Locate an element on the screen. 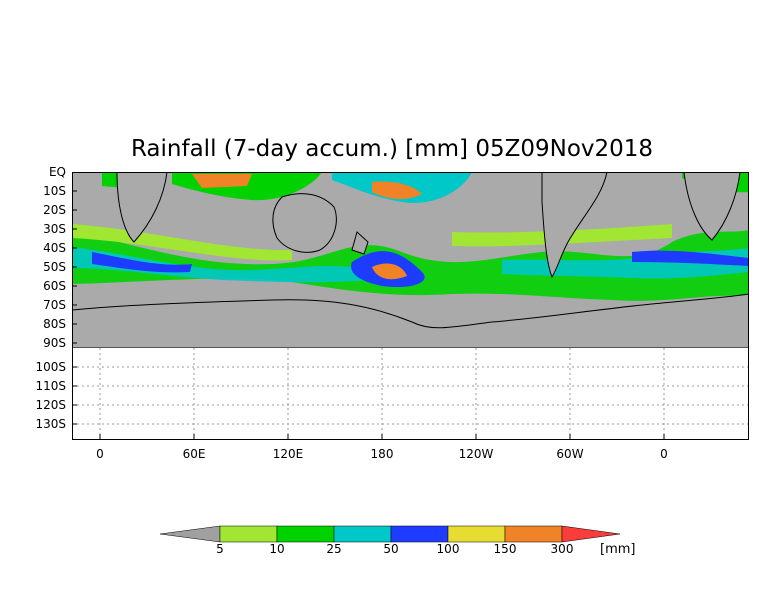  empty-region is located at coordinates (410, 394).